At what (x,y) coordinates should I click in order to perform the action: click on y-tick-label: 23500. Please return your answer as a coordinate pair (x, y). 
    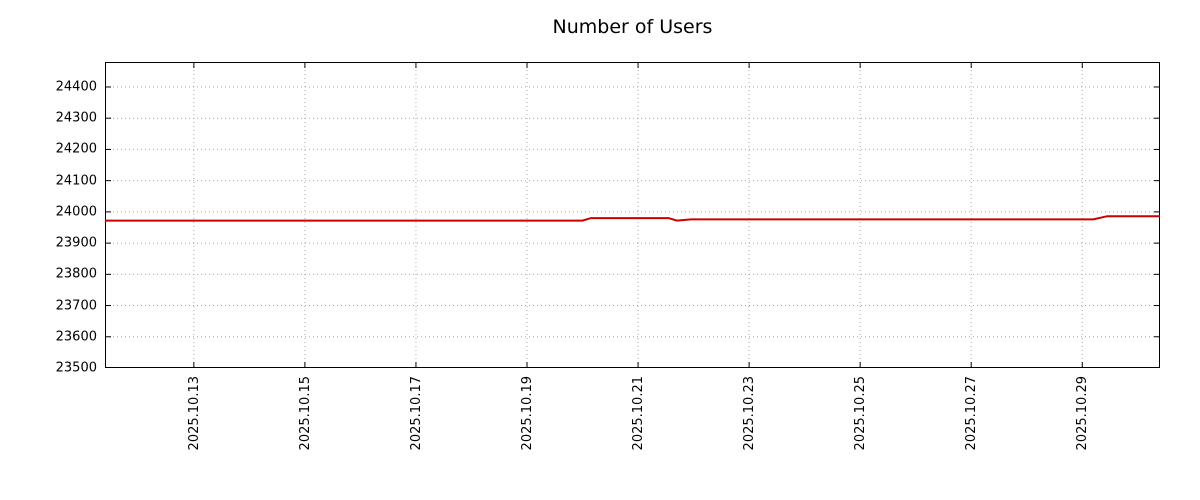
    Looking at the image, I should click on (76, 368).